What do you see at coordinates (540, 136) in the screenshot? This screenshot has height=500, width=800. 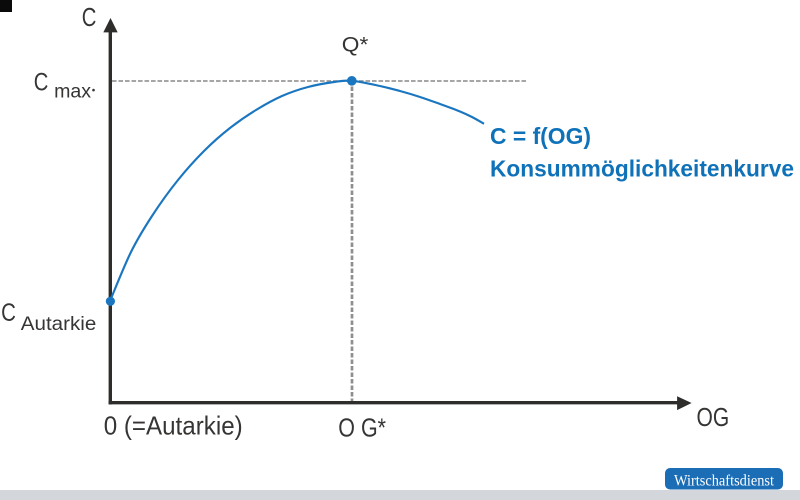 I see `svg-text: C = f(OG)` at bounding box center [540, 136].